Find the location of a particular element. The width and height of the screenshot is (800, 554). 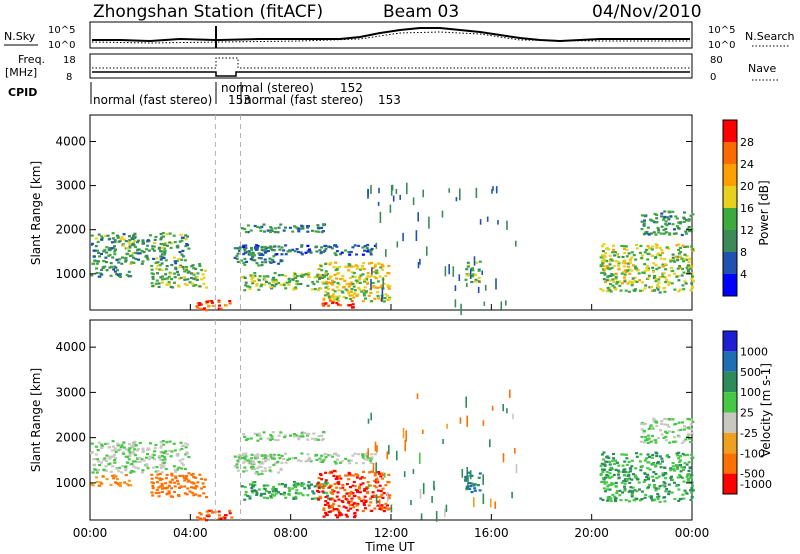

velocity-colorbar-tick-label: -1000 is located at coordinates (756, 484).